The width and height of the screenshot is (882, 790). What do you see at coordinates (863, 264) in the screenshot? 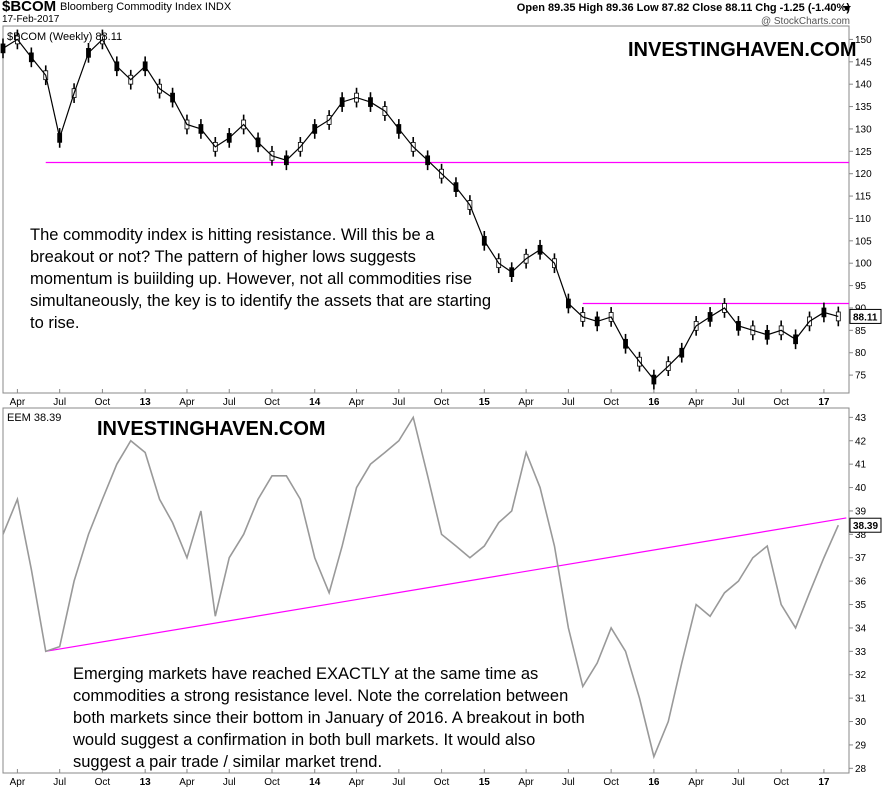
I see `top-y-tick-label: 100` at bounding box center [863, 264].